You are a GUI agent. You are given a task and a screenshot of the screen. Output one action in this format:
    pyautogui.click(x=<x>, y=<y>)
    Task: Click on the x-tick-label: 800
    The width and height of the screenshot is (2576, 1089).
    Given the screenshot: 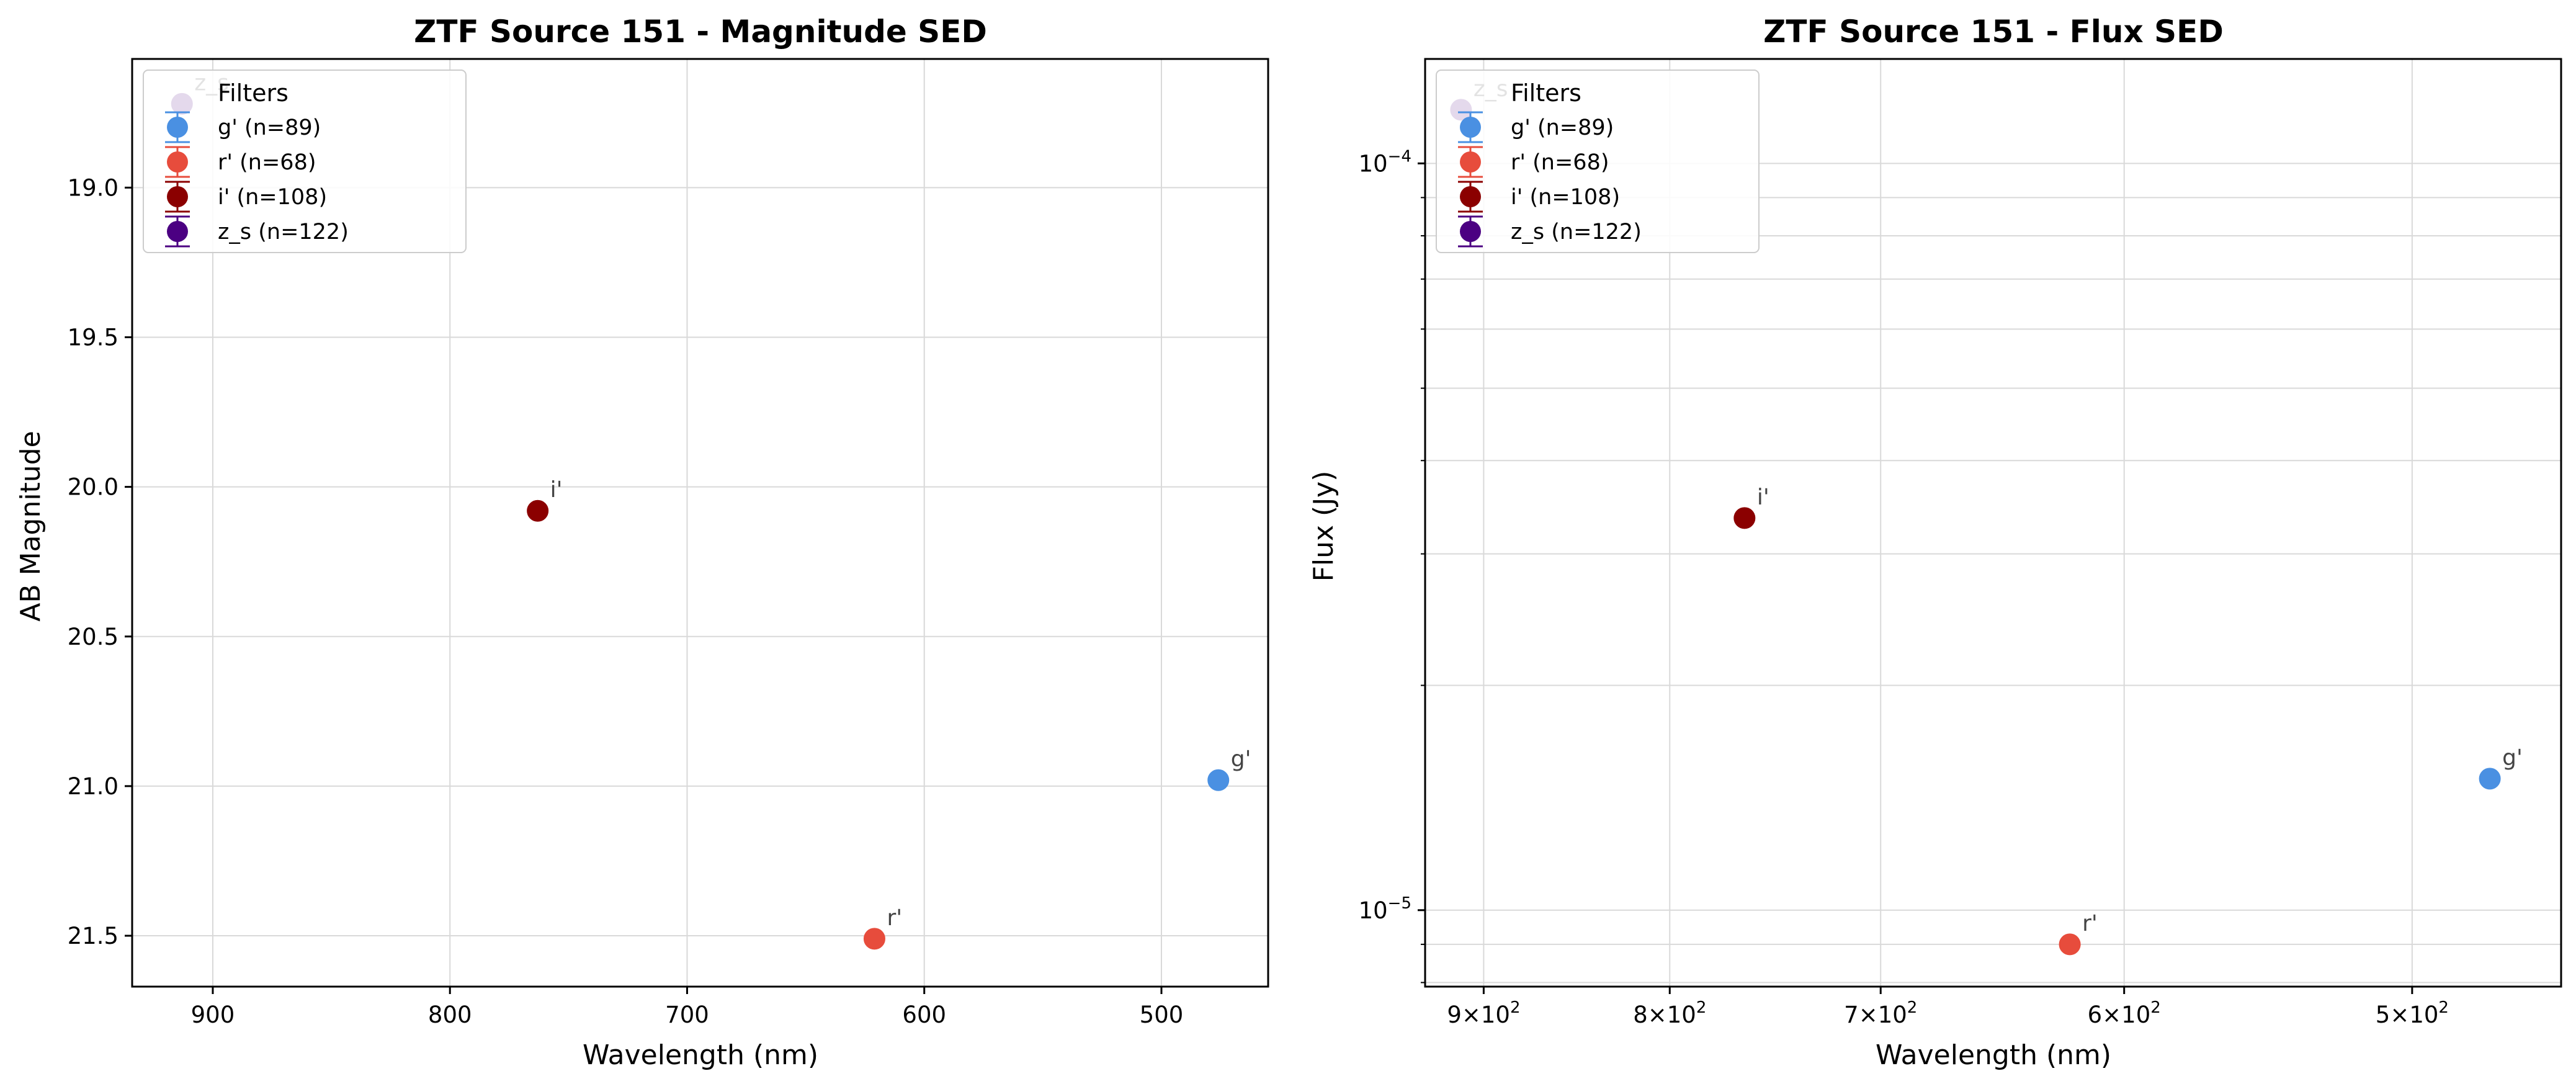 What is the action you would take?
    pyautogui.click(x=450, y=1015)
    